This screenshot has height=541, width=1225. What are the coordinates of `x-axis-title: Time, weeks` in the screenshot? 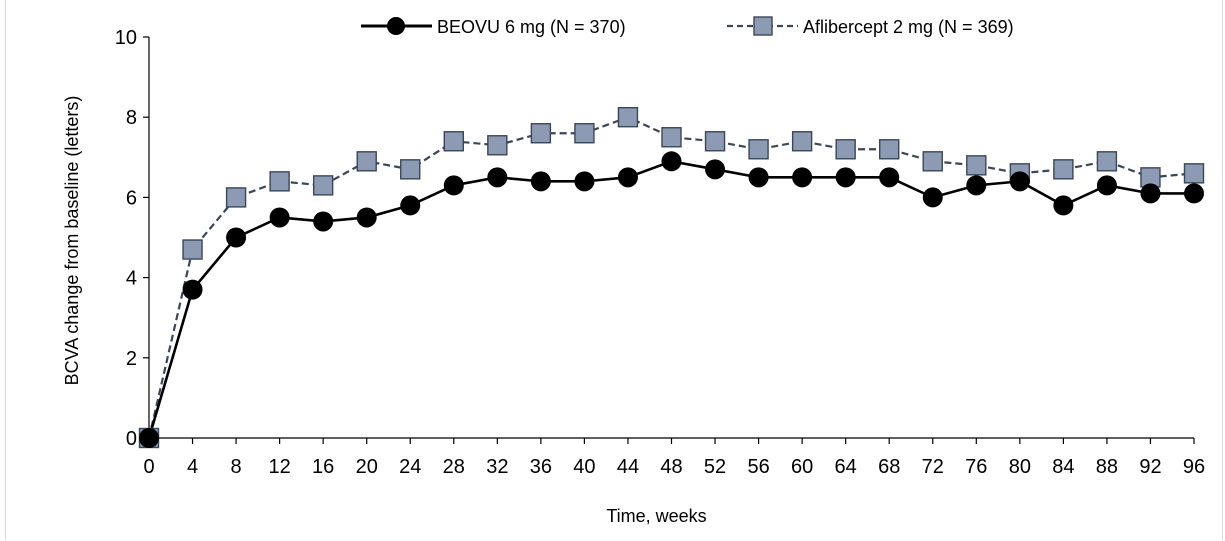 It's located at (656, 516).